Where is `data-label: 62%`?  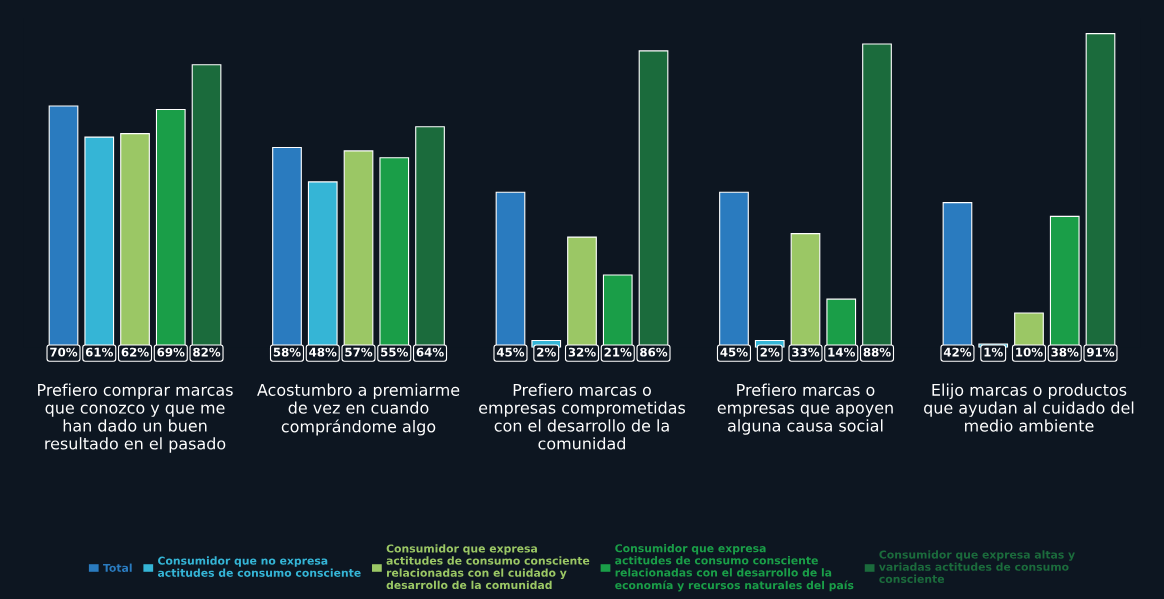 data-label: 62% is located at coordinates (135, 352).